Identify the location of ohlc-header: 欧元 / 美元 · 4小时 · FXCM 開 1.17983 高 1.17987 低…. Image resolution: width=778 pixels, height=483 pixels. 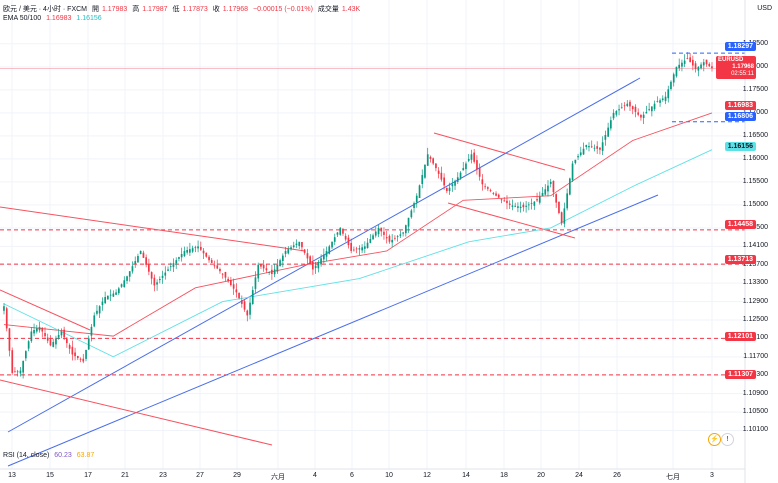
(183, 9).